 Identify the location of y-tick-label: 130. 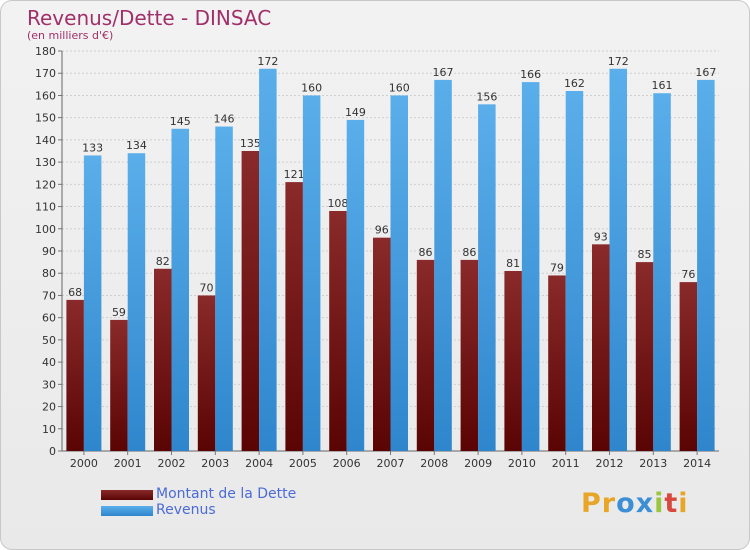
(45, 162).